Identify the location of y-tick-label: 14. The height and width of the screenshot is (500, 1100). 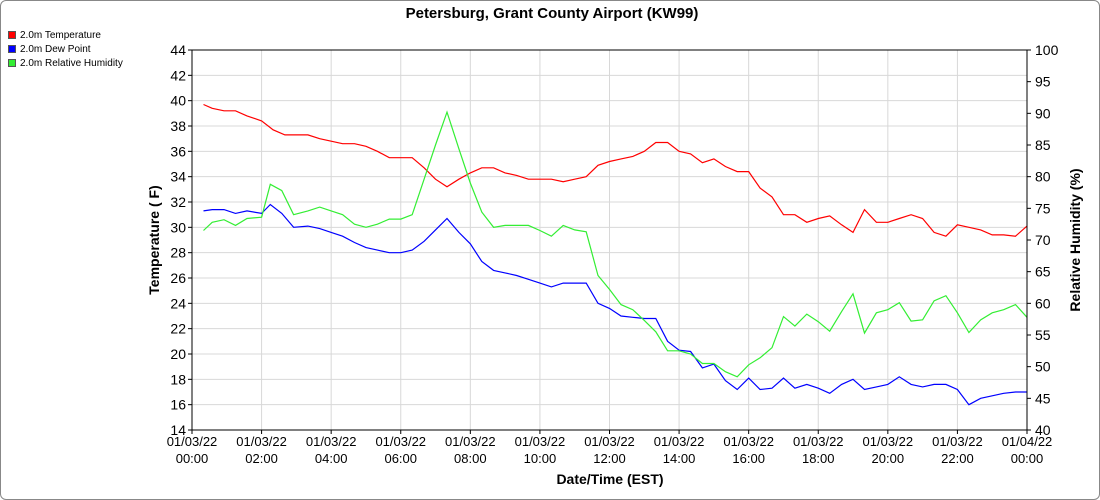
(178, 430).